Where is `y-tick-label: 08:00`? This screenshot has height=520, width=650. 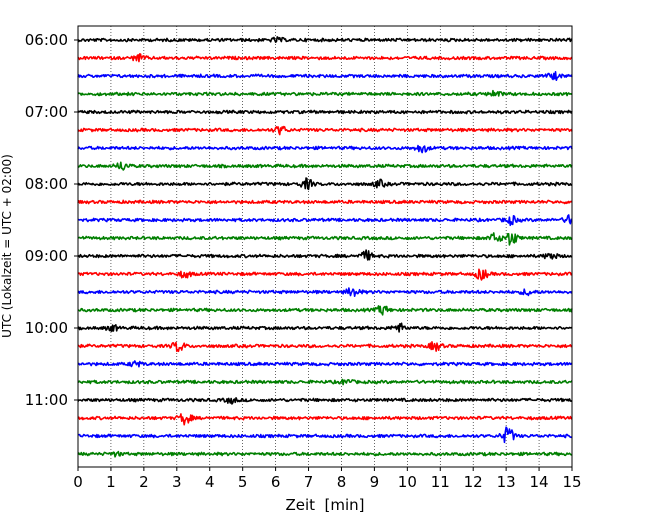 y-tick-label: 08:00 is located at coordinates (46, 184).